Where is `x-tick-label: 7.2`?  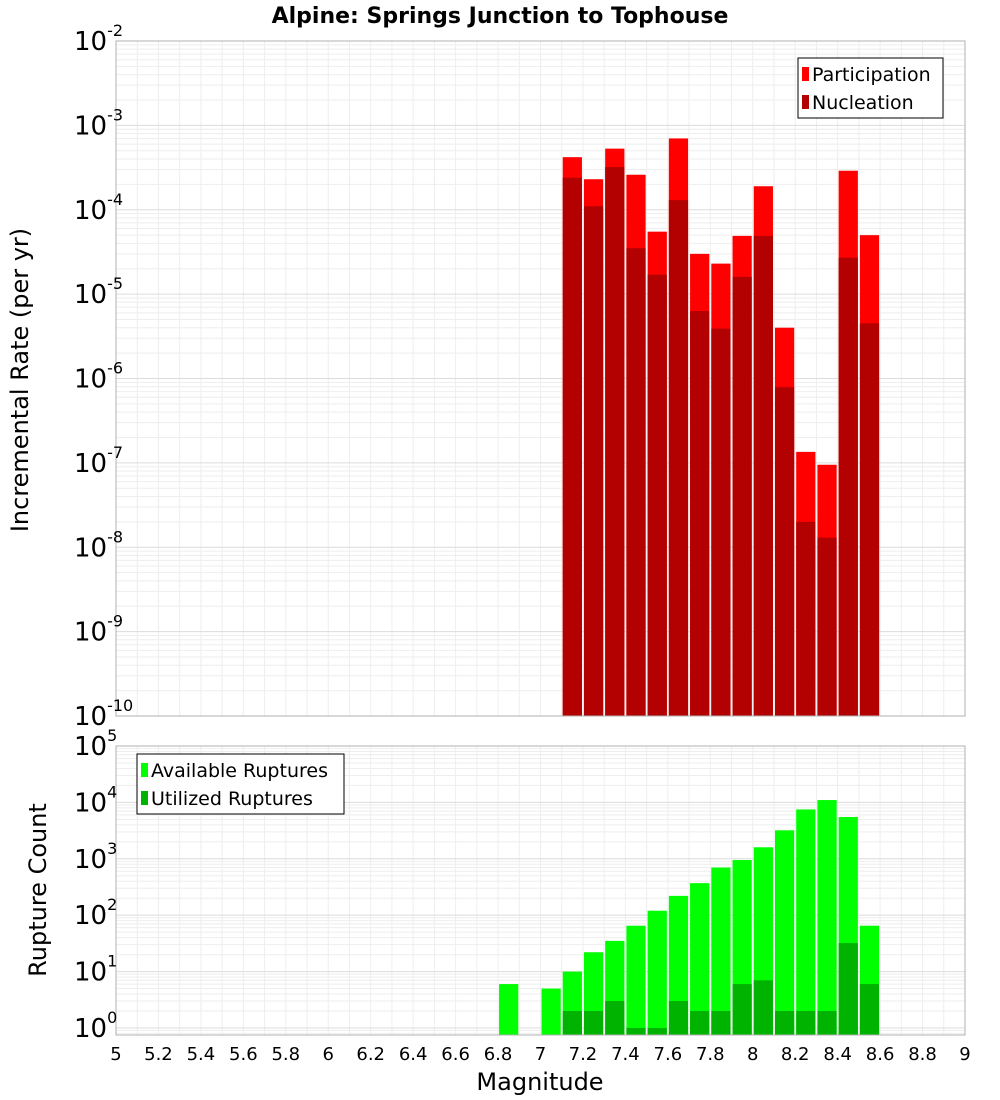
x-tick-label: 7.2 is located at coordinates (583, 1054).